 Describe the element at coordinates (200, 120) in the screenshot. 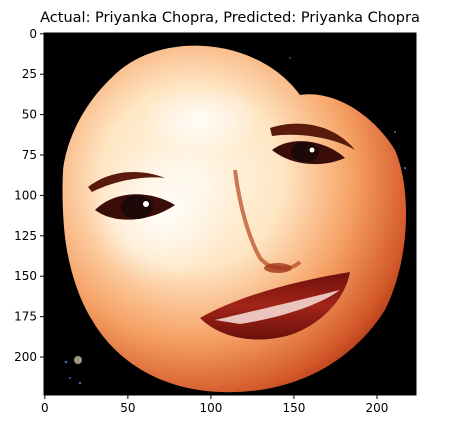

I see `forehead-highlight` at that location.